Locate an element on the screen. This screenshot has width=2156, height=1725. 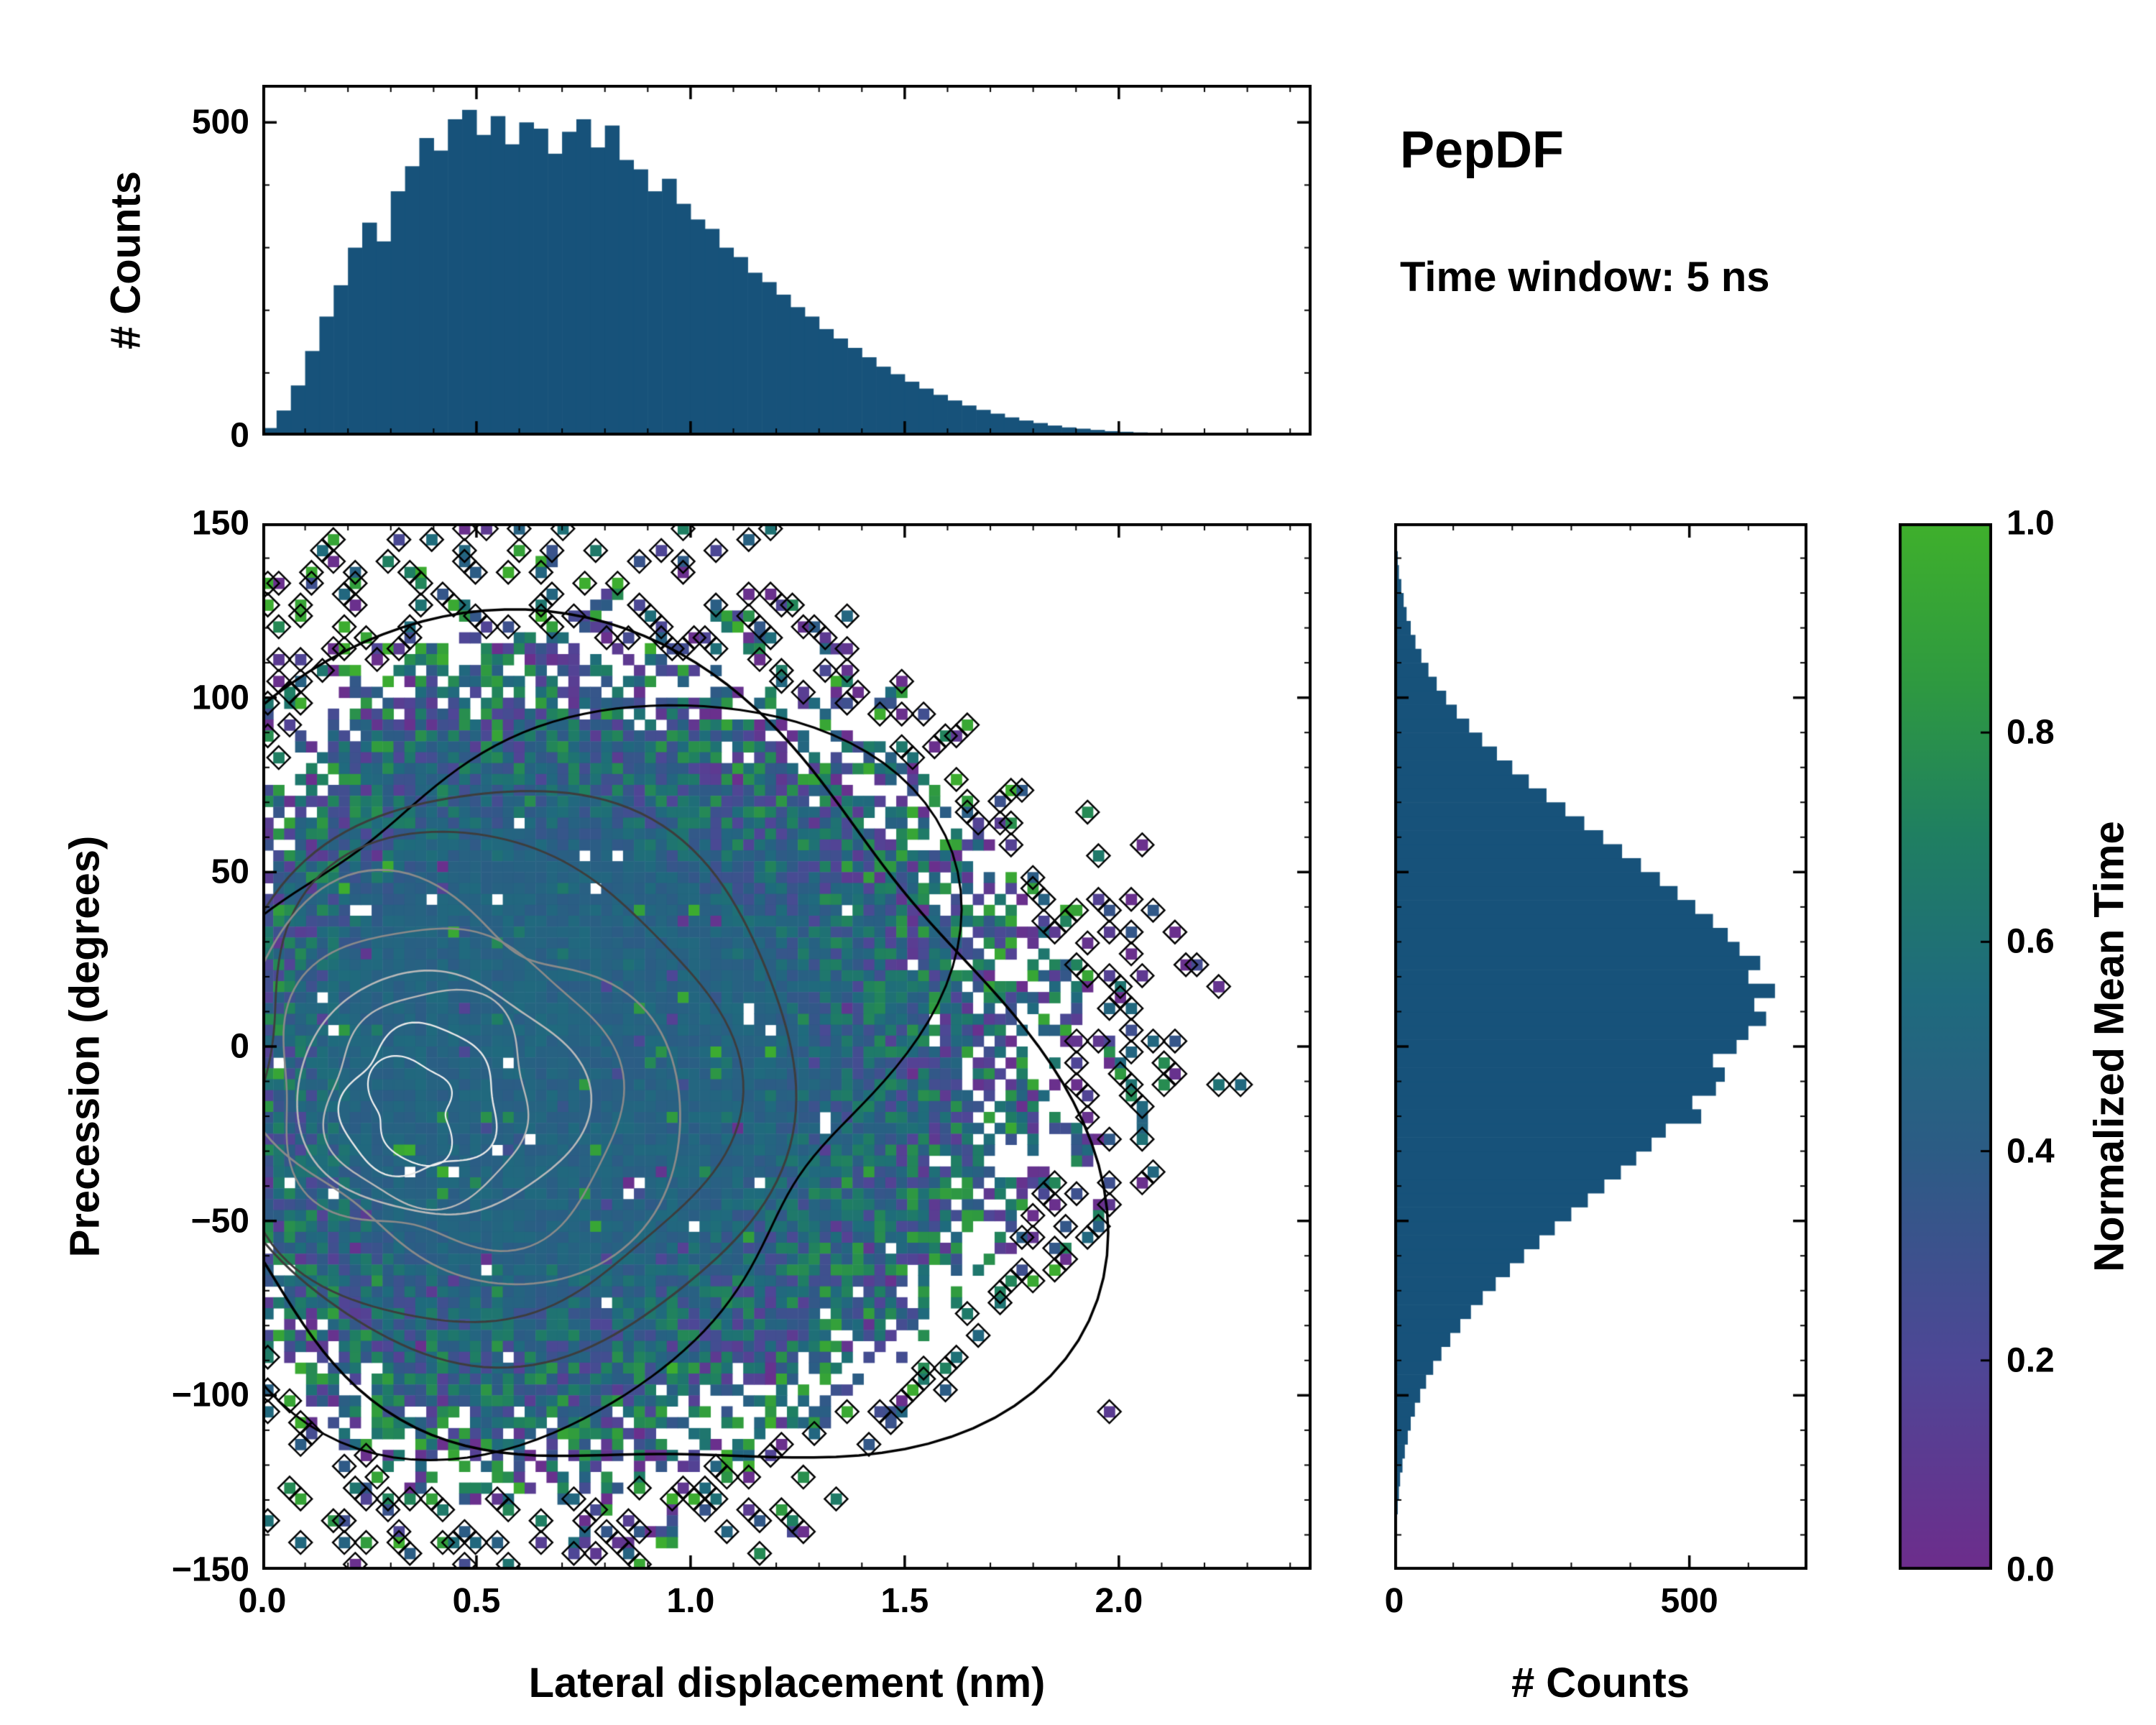
colorbar-tick: 0.8 is located at coordinates (2031, 732).